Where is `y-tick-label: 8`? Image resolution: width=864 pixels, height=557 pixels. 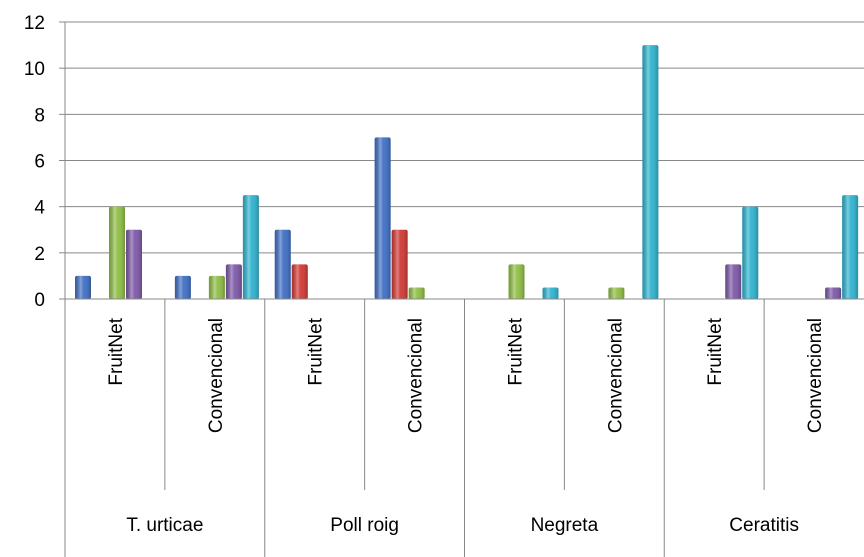
y-tick-label: 8 is located at coordinates (39, 115).